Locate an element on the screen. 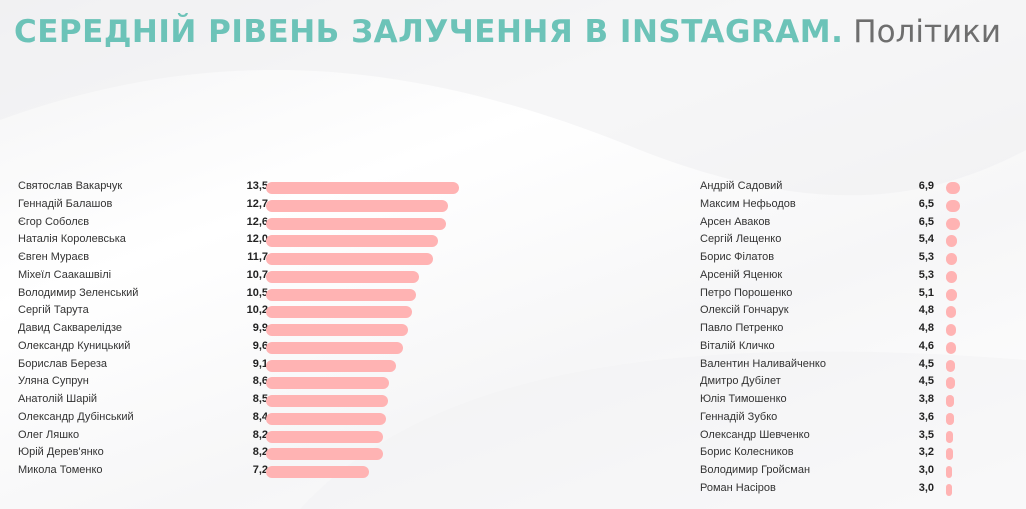  bar-row: Давид Сакварелідзе 9,9 is located at coordinates (248, 329).